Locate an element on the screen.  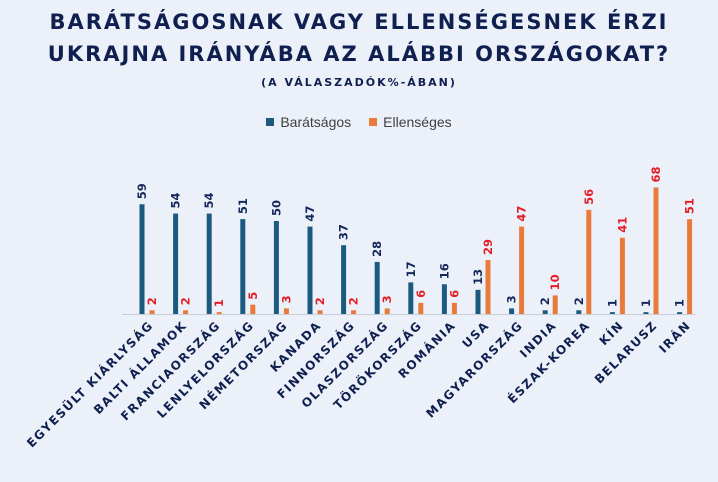
legend-item-hostile: Ellenséges is located at coordinates (410, 122).